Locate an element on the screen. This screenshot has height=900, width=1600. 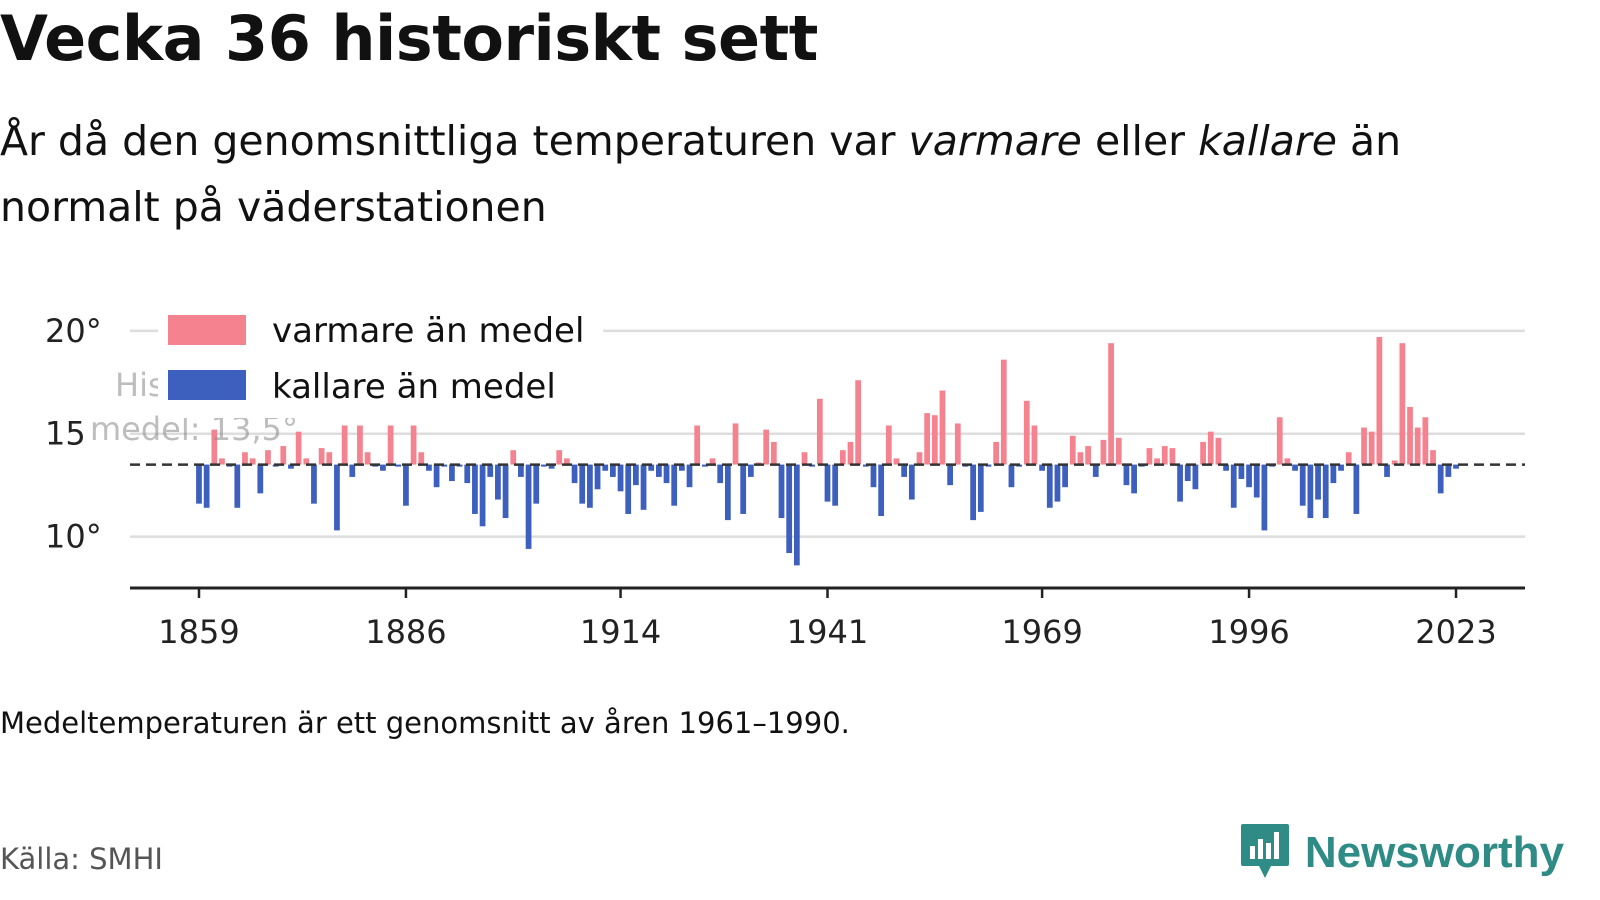
y-tick-label: 15 is located at coordinates (65, 434).